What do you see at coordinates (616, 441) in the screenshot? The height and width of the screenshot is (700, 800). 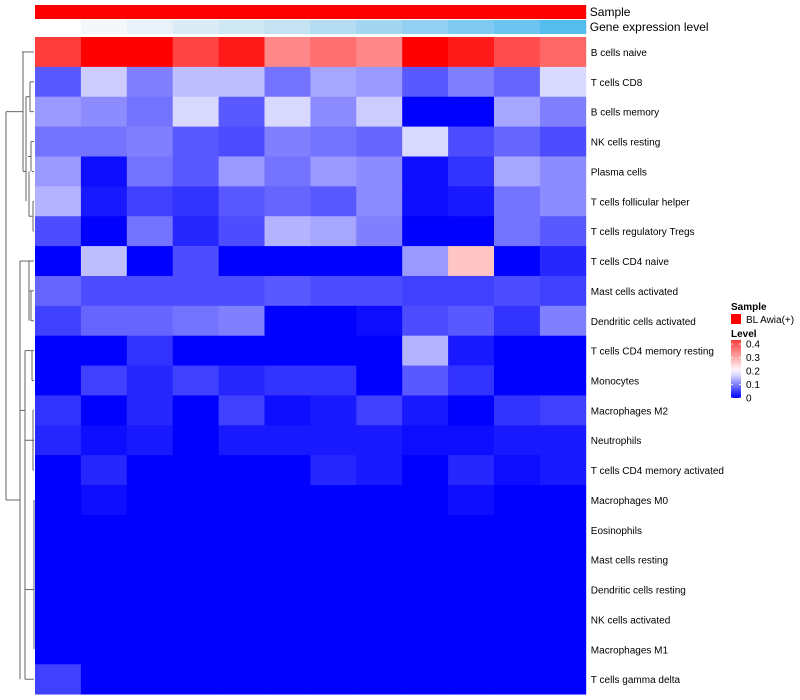 I see `row-label: Neutrophils` at bounding box center [616, 441].